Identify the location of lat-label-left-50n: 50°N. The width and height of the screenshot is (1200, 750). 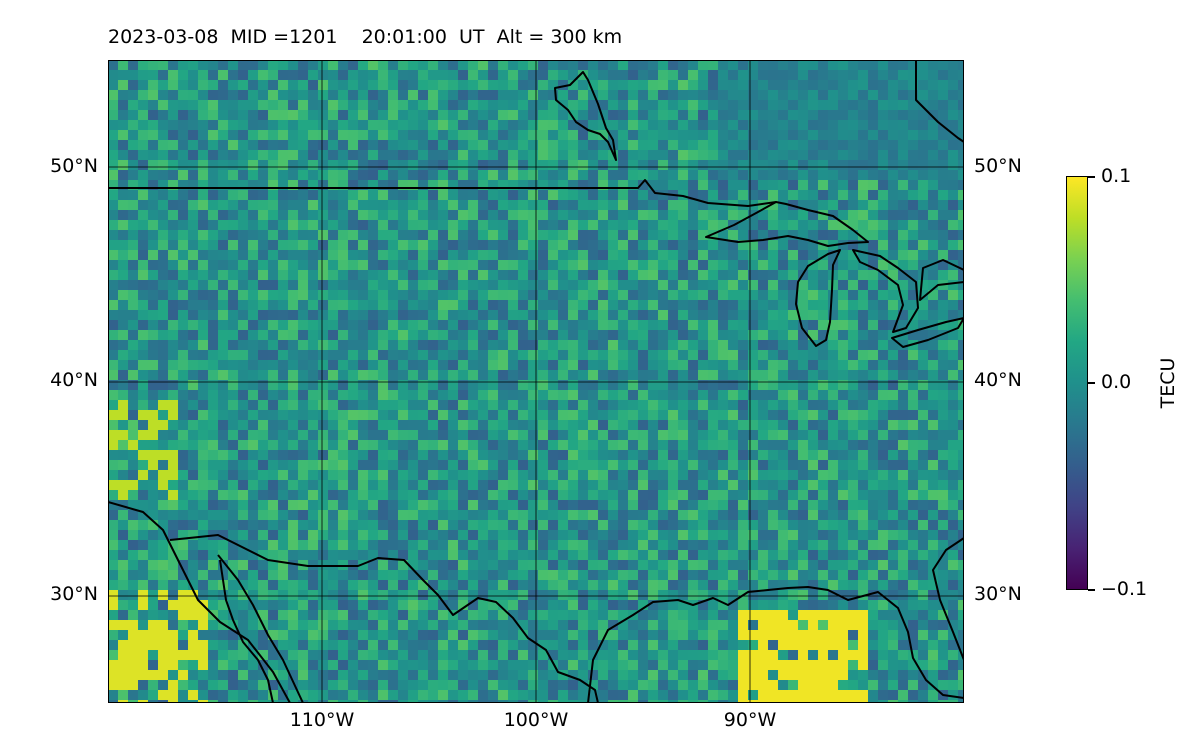
(74, 166).